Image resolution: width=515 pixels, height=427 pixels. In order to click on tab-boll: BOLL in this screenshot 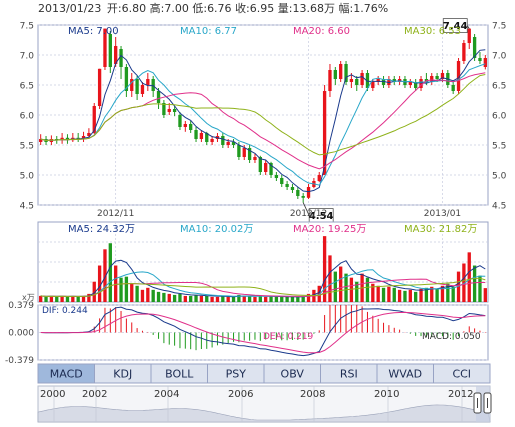, I will do `click(179, 373)`.